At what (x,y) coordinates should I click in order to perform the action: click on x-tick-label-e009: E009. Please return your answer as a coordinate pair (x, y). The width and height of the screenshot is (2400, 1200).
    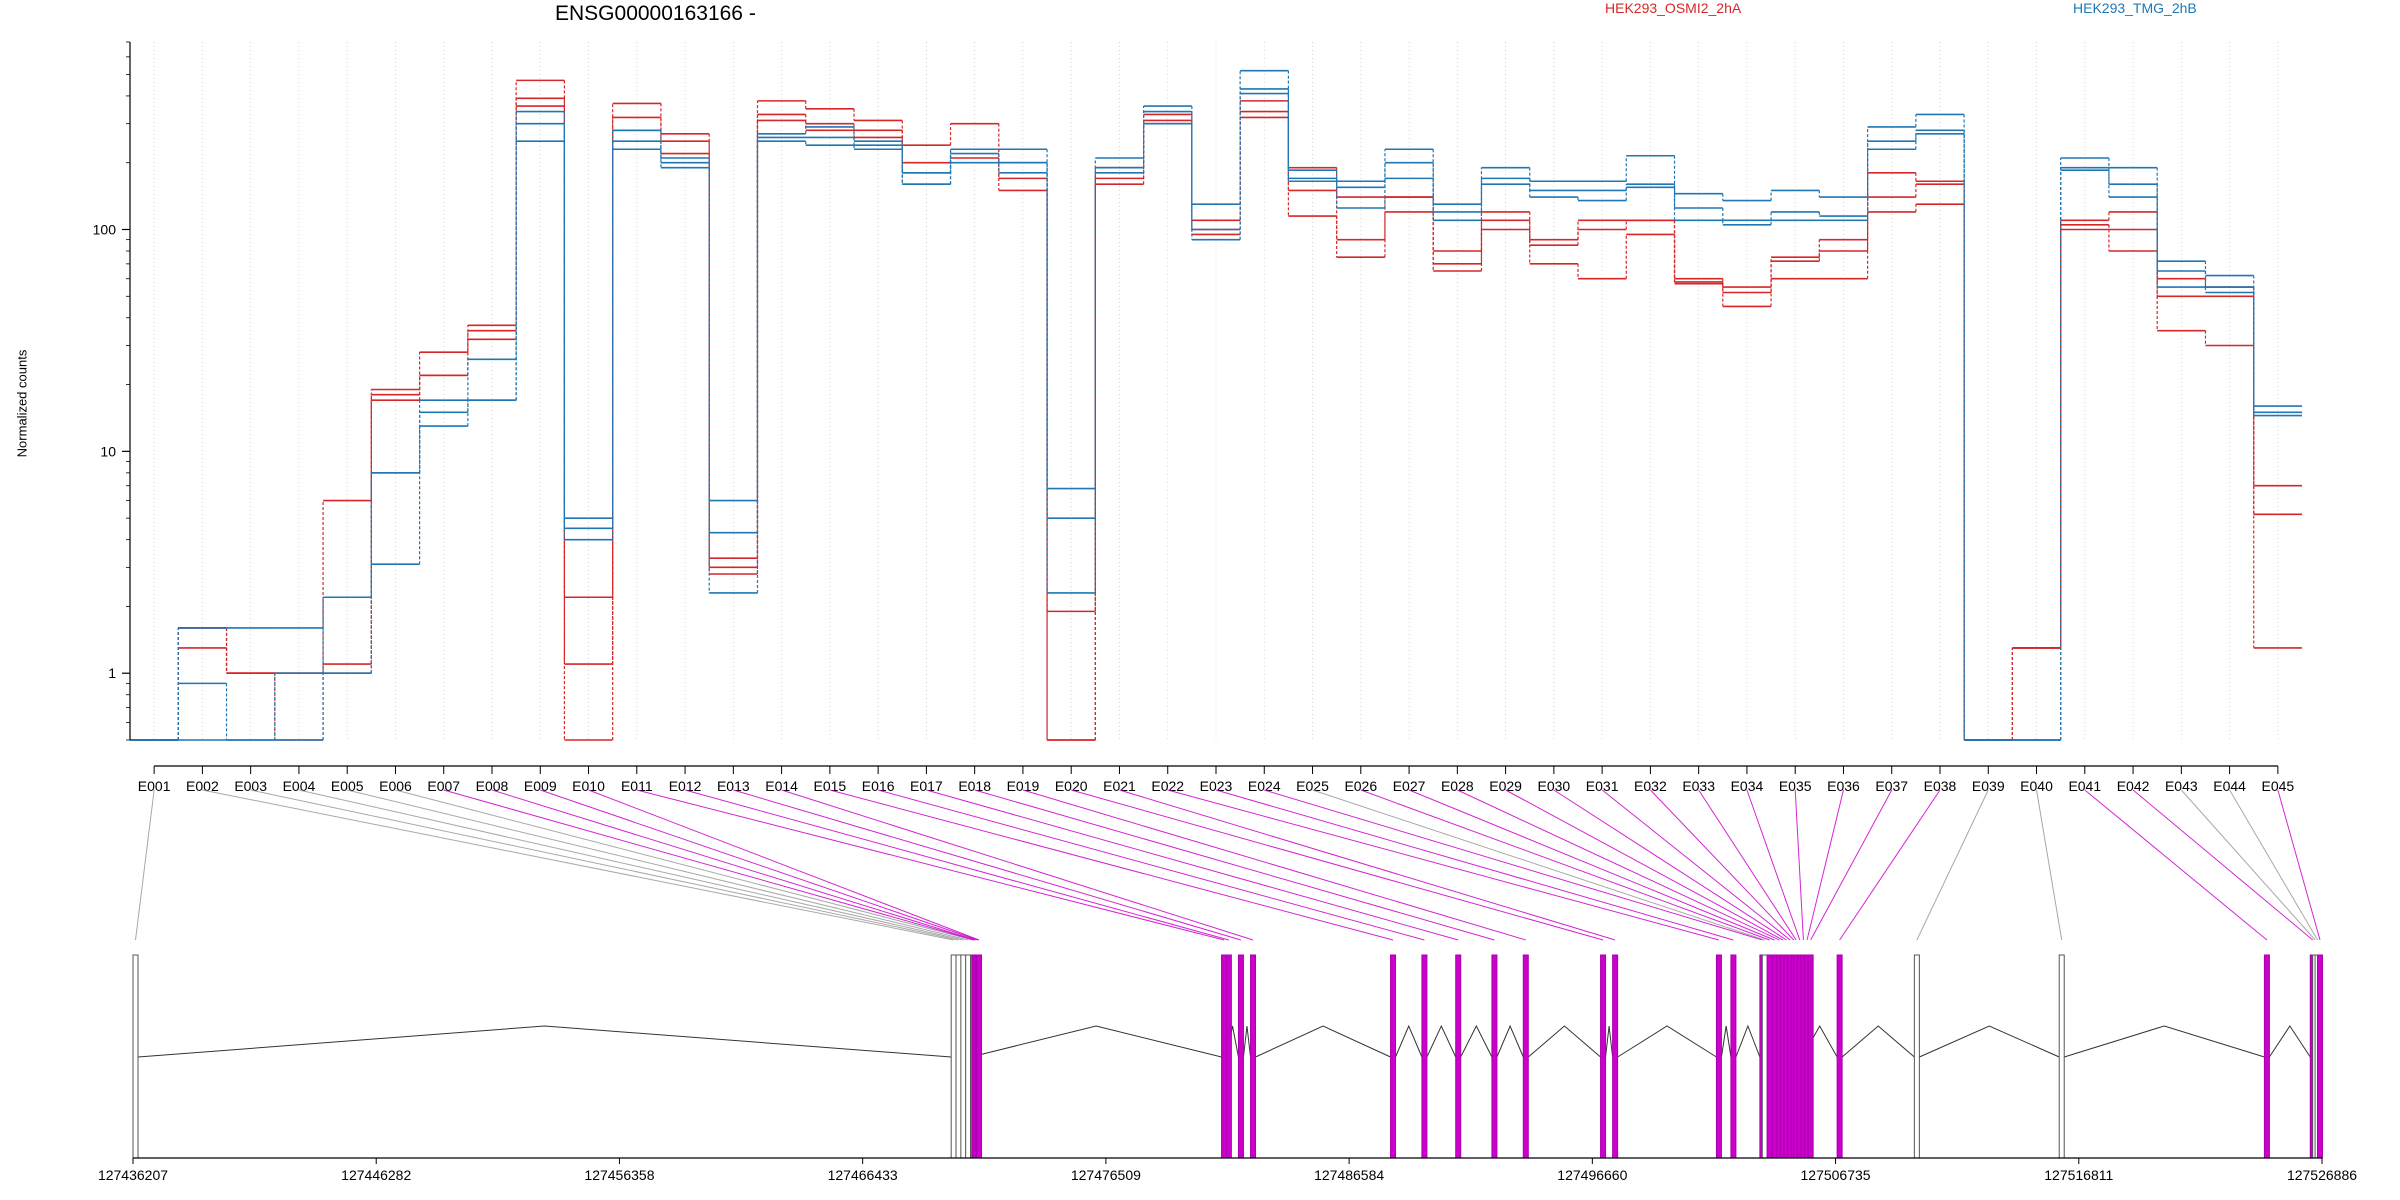
    Looking at the image, I should click on (540, 786).